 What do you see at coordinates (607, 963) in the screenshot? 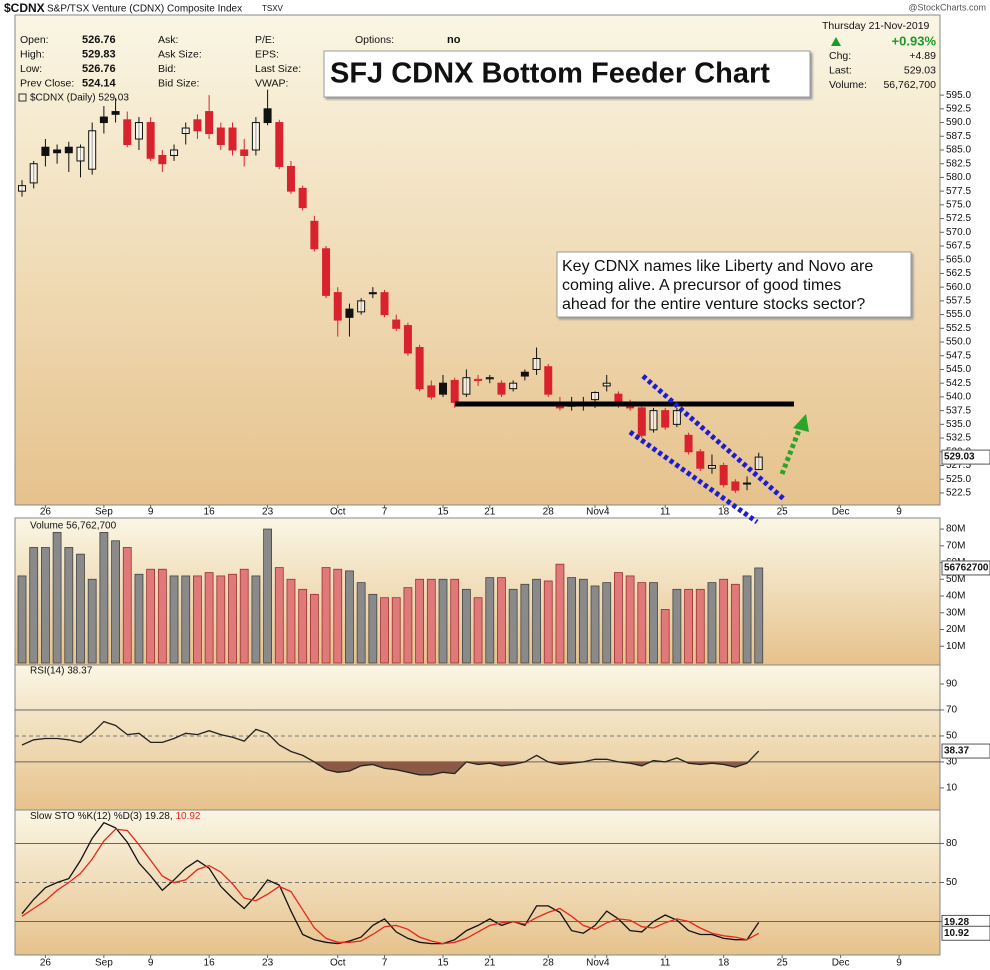
I see `x-tick-label: 4` at bounding box center [607, 963].